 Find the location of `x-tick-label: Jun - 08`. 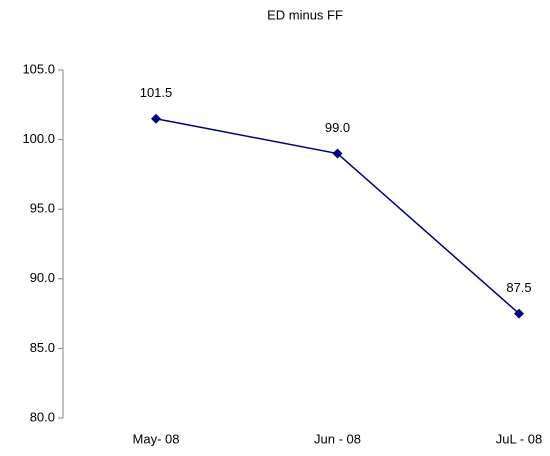

x-tick-label: Jun - 08 is located at coordinates (337, 438).